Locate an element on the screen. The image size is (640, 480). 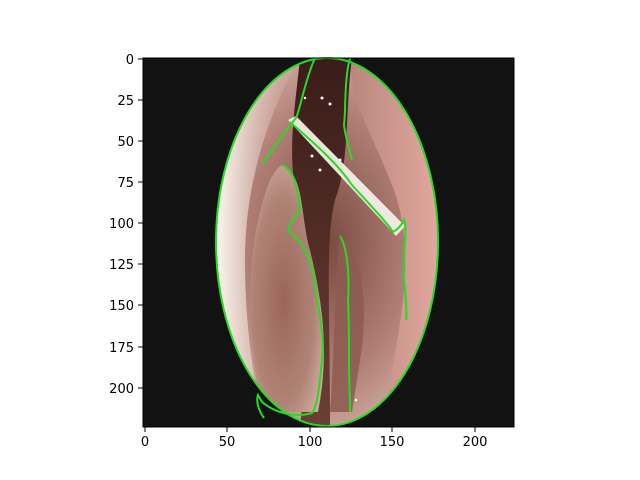
x-tick-labels: 0 50 100 150 200 is located at coordinates (314, 442).